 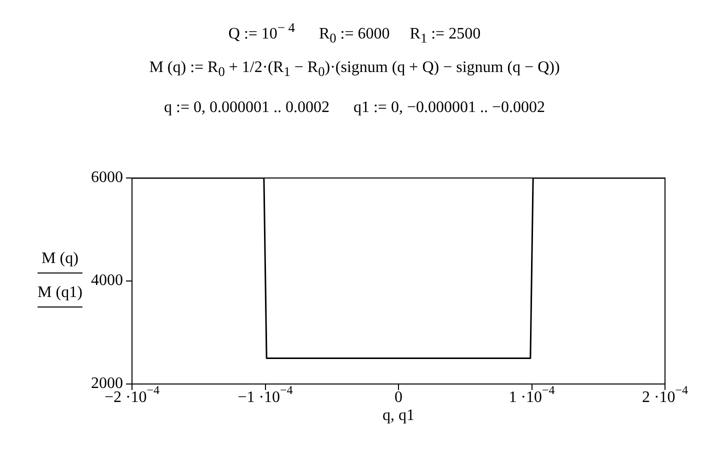 What do you see at coordinates (354, 70) in the screenshot?
I see `text: M (q) := R$_{0}$ + 1/2·(R$_{1}$ − R$_{0}$)·(signum (q + Q) − signum (q − Q))` at bounding box center [354, 70].